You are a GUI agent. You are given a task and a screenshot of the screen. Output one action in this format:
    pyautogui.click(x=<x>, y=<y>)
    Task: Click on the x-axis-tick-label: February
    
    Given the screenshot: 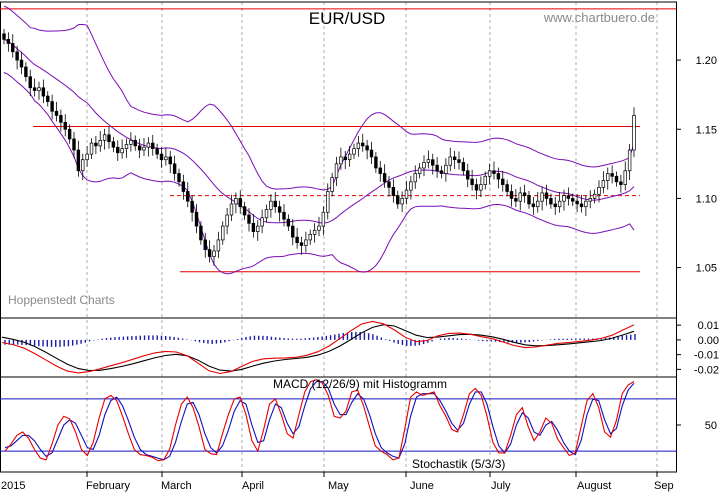 What is the action you would take?
    pyautogui.click(x=108, y=486)
    